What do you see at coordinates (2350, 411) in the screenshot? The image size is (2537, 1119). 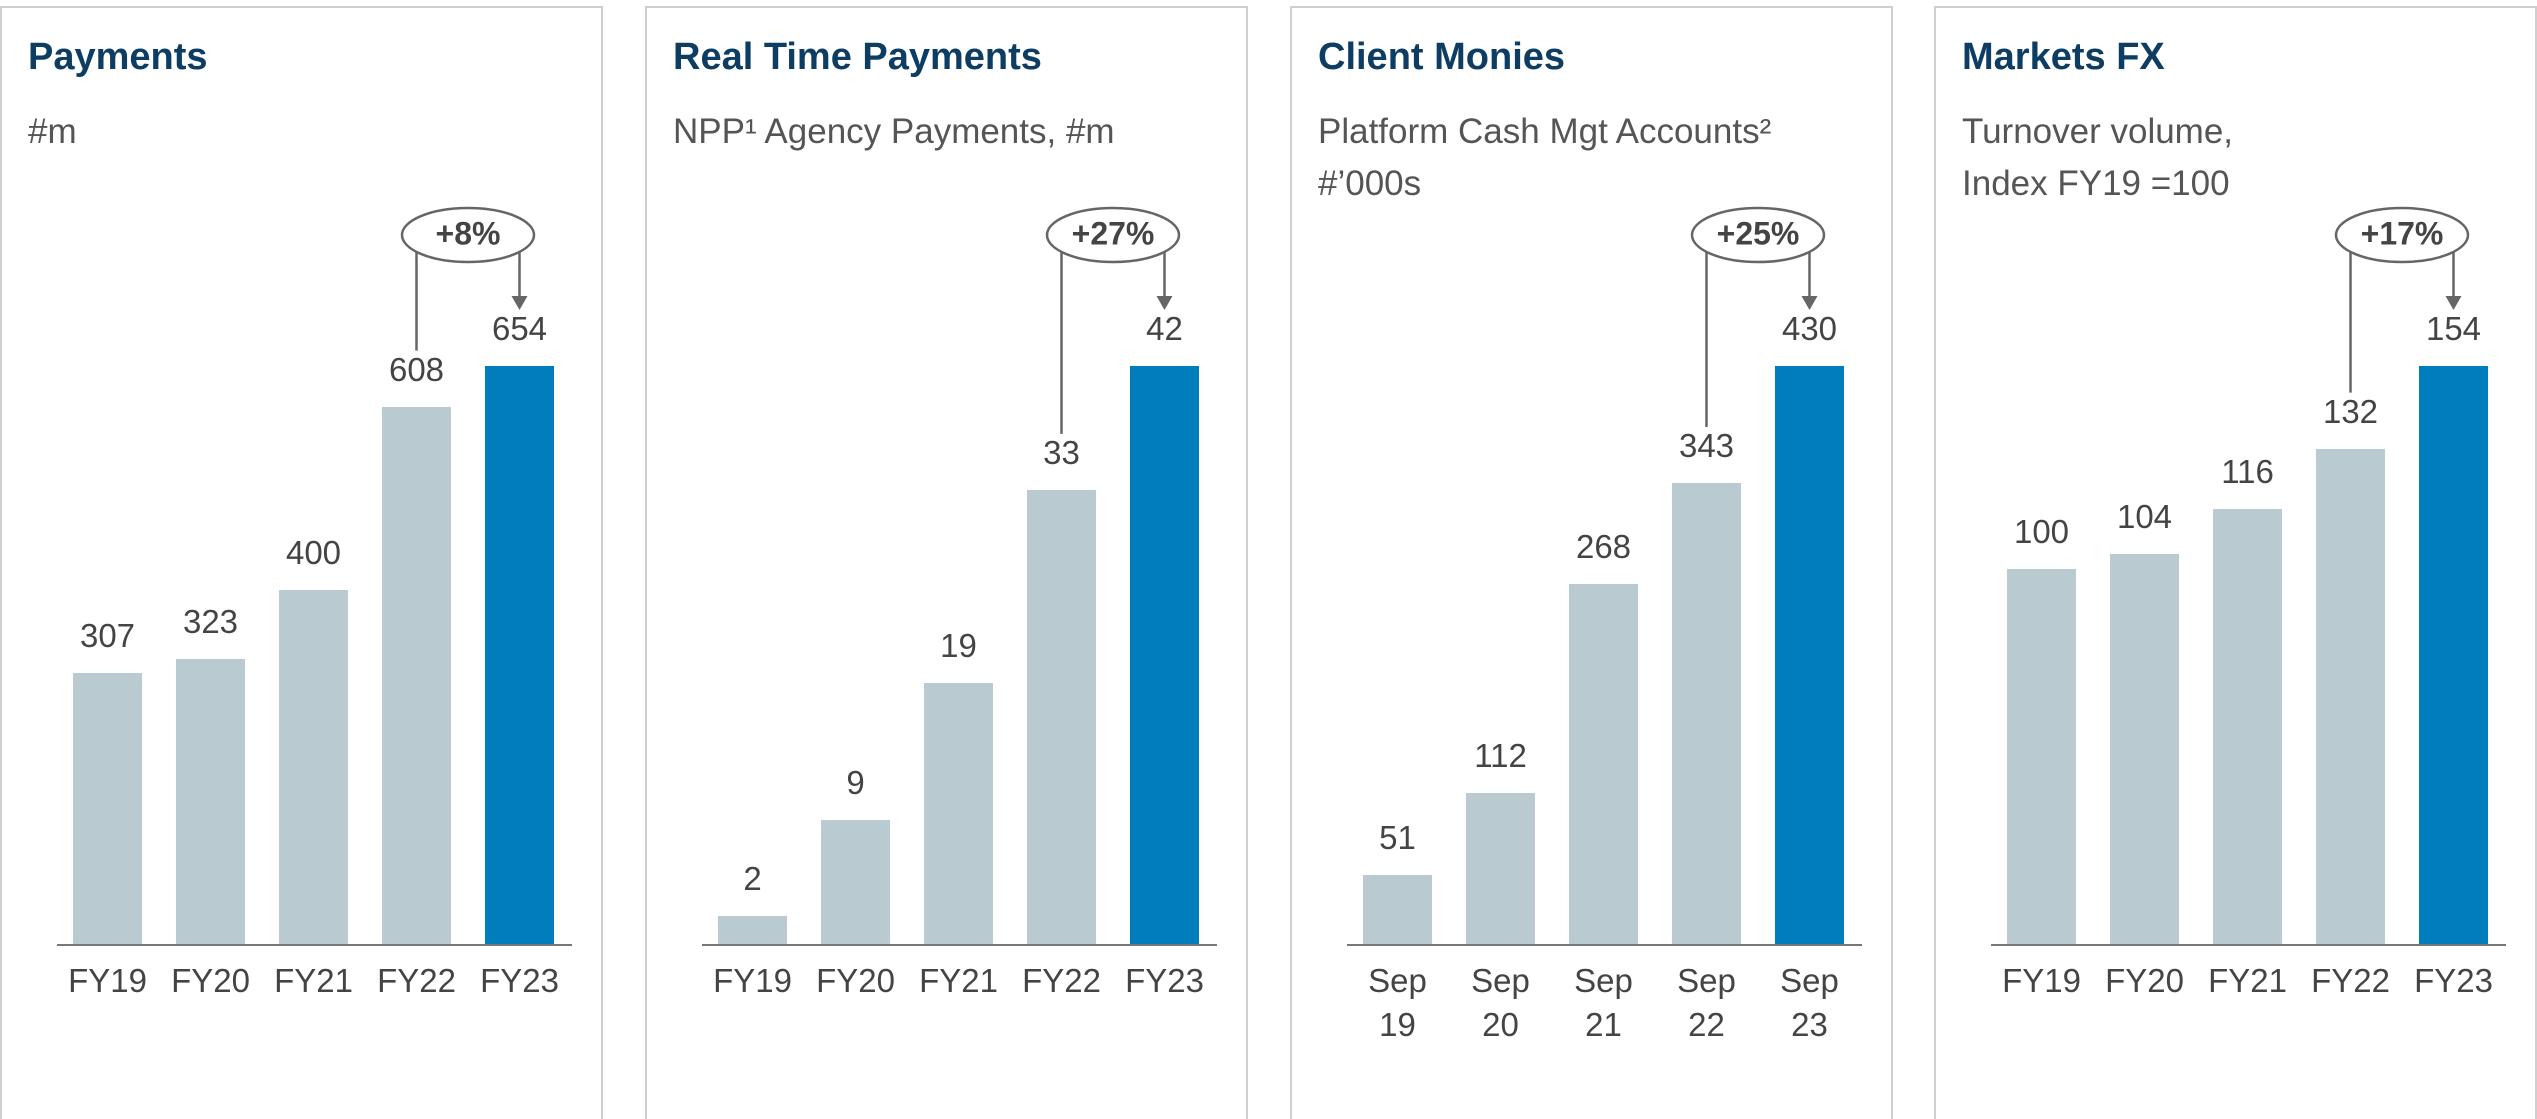 I see `value-label: 132` at bounding box center [2350, 411].